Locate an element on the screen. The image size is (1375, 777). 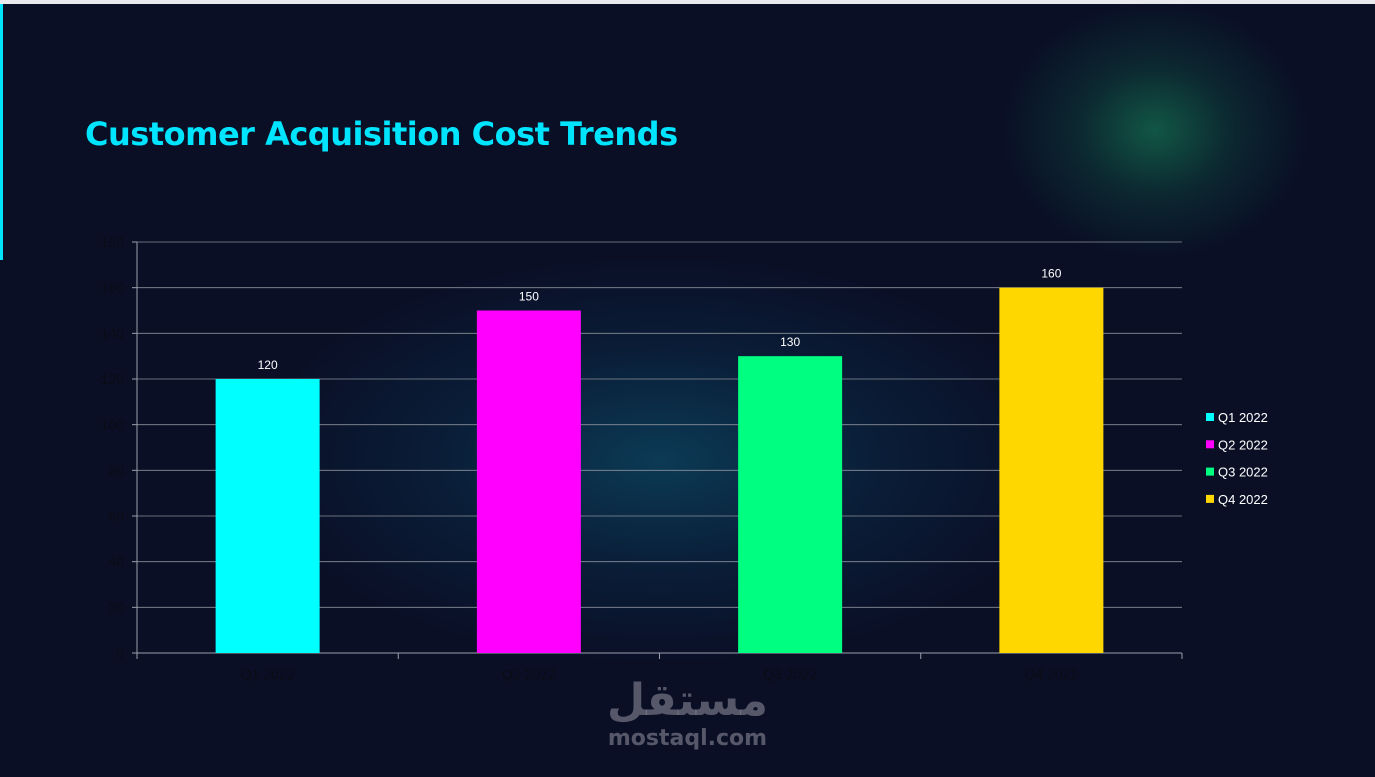
background-glow-green is located at coordinates (1155, 130).